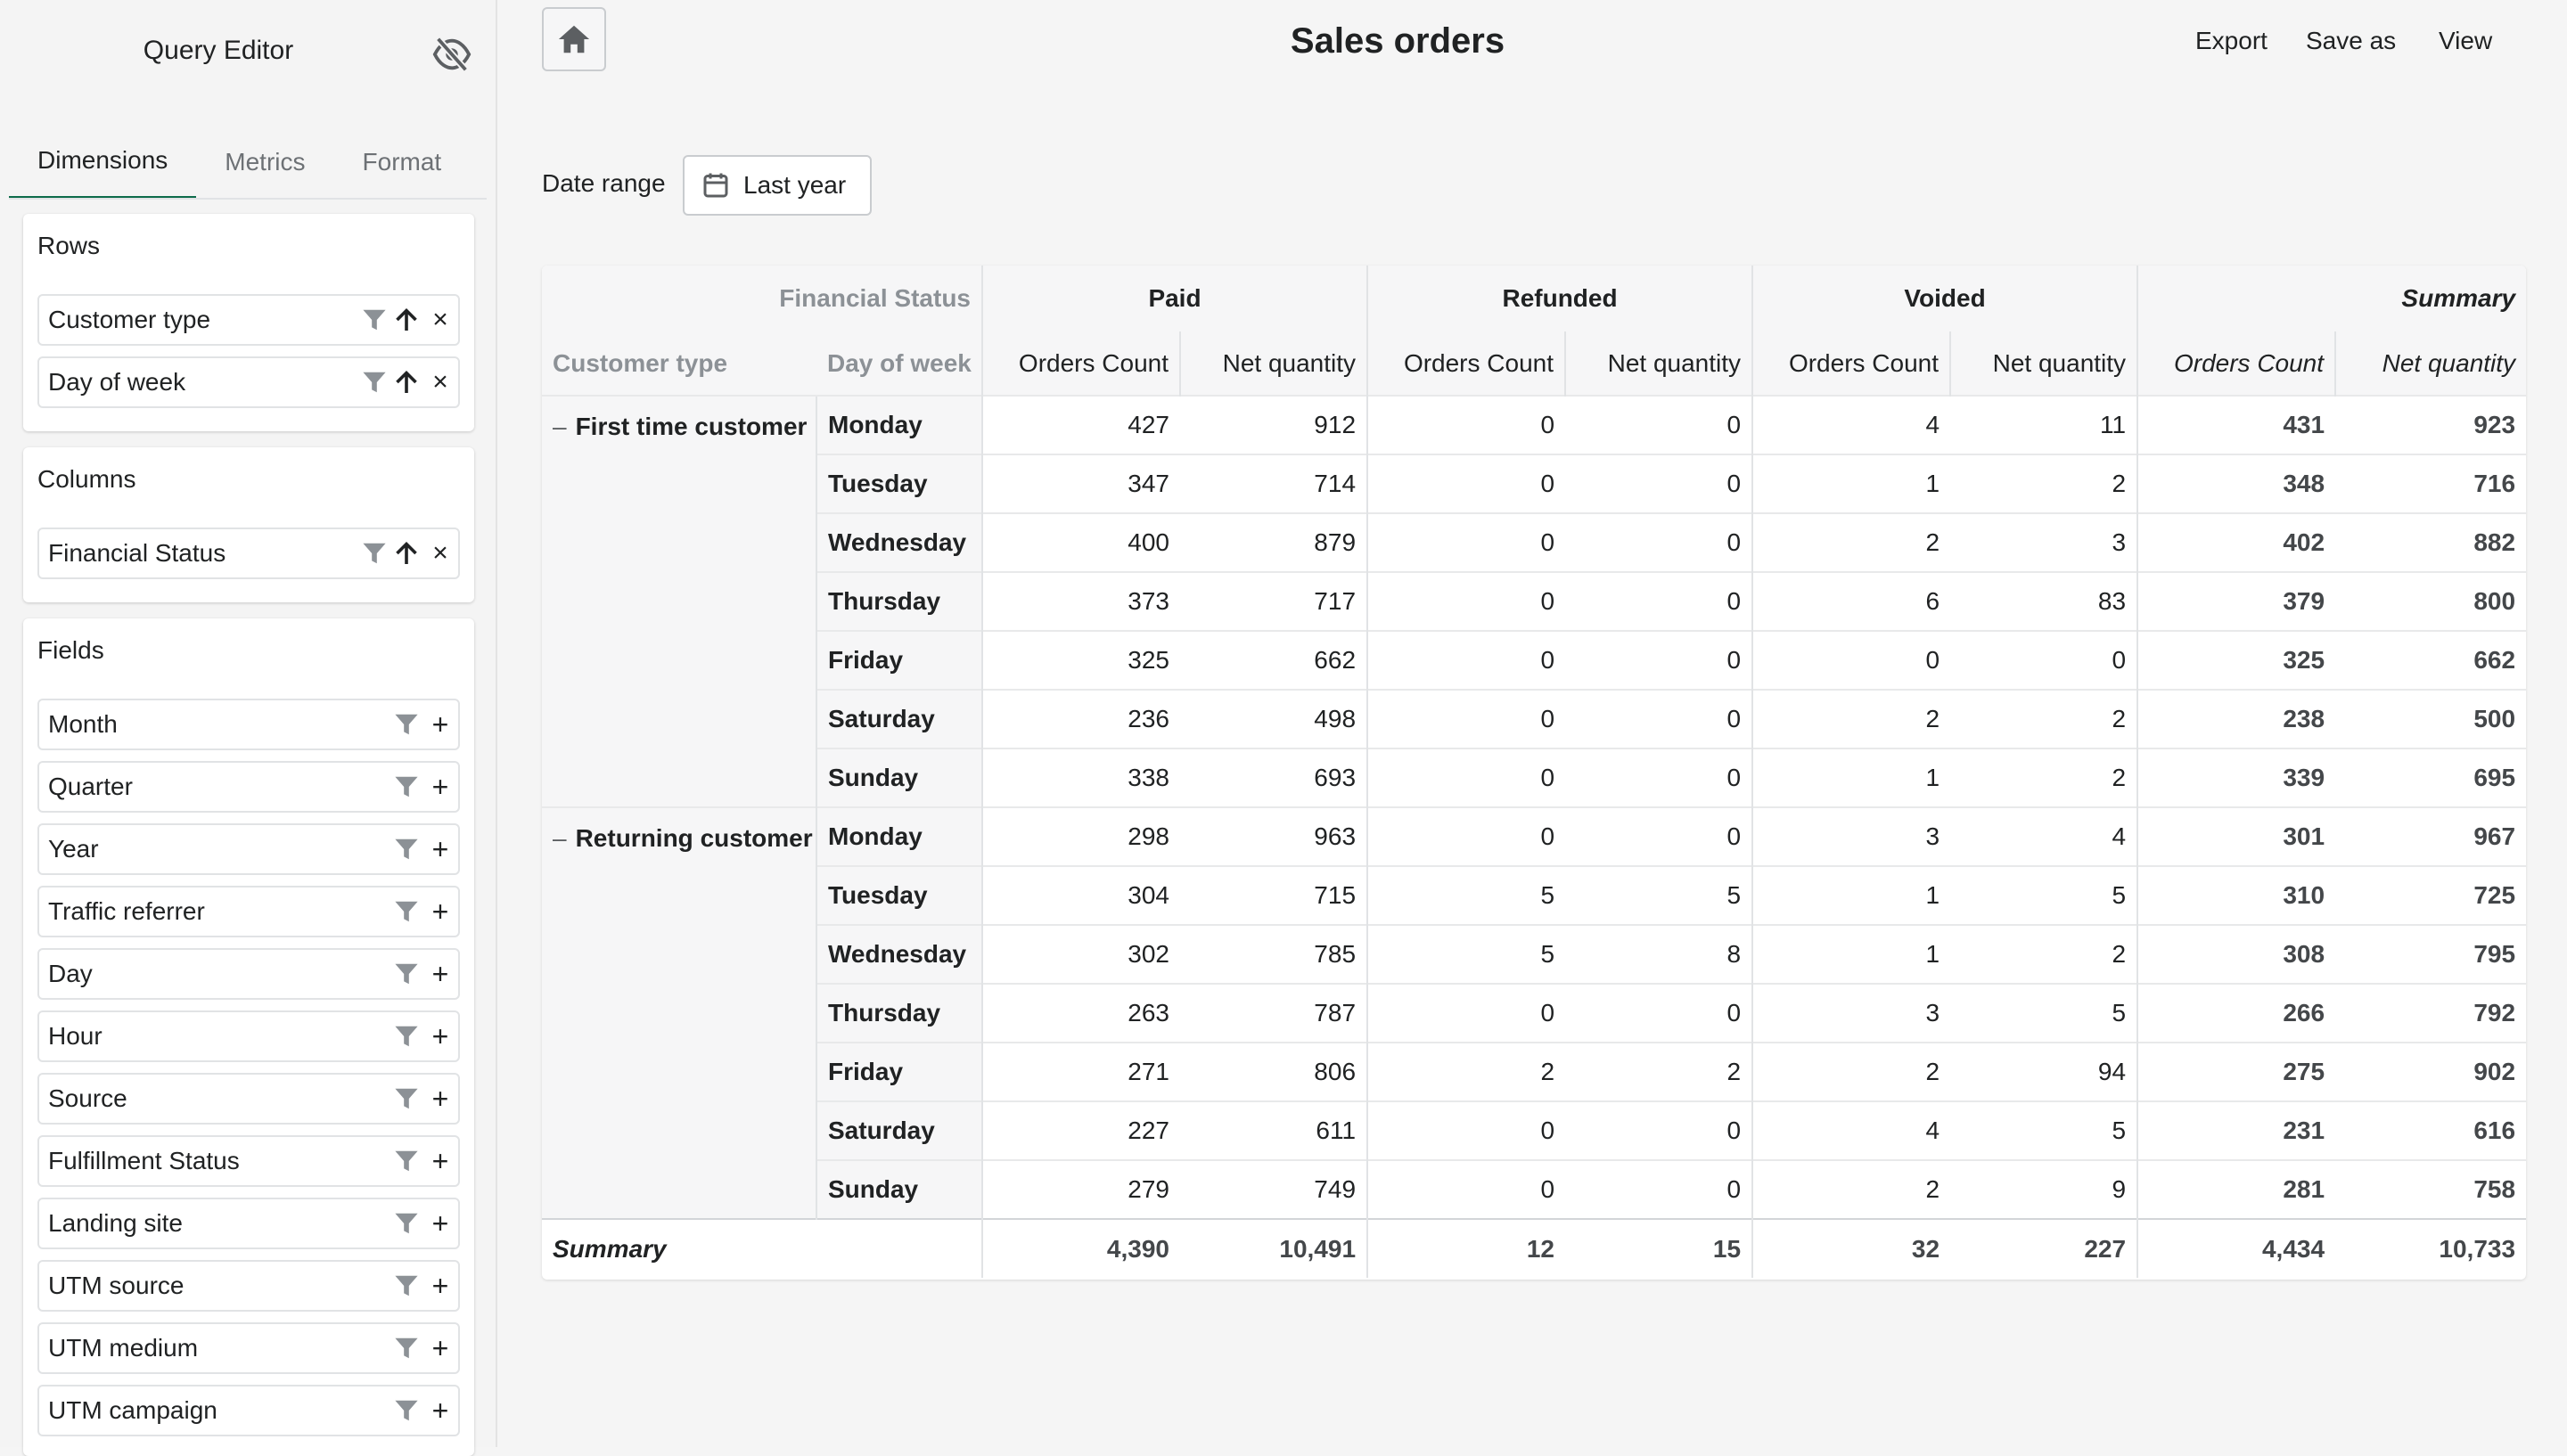  Describe the element at coordinates (2231, 40) in the screenshot. I see `export-button: Export` at that location.